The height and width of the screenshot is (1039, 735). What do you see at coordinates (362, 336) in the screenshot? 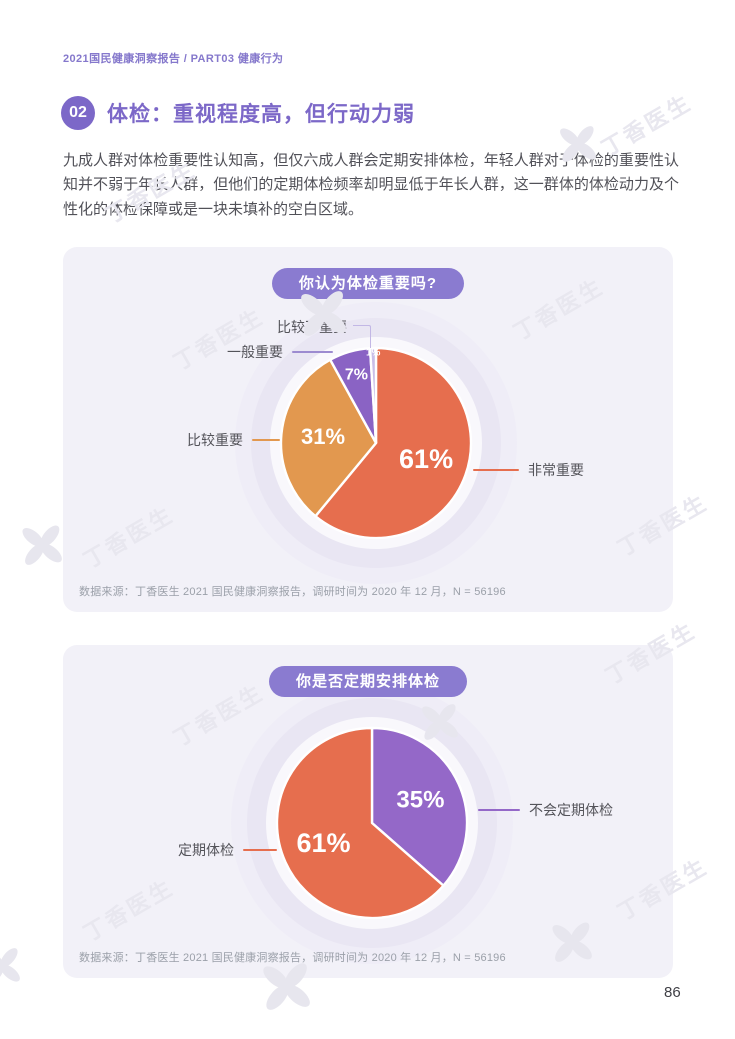
I see `connector-elbow-line` at bounding box center [362, 336].